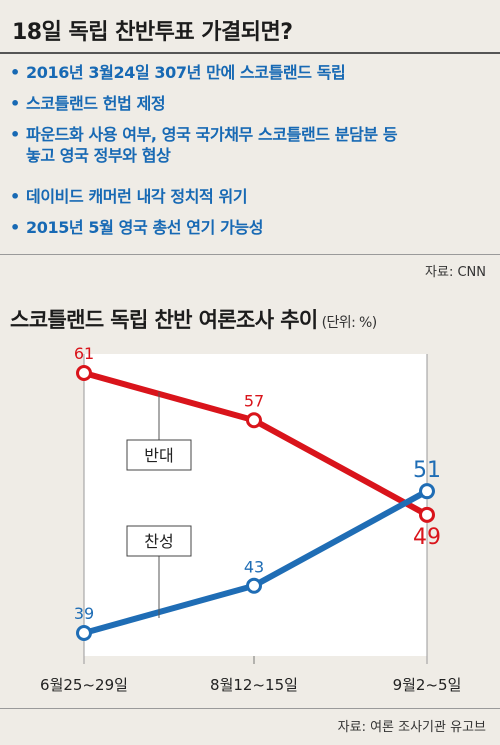 Image resolution: width=500 pixels, height=745 pixels. I want to click on data-label: 61, so click(84, 353).